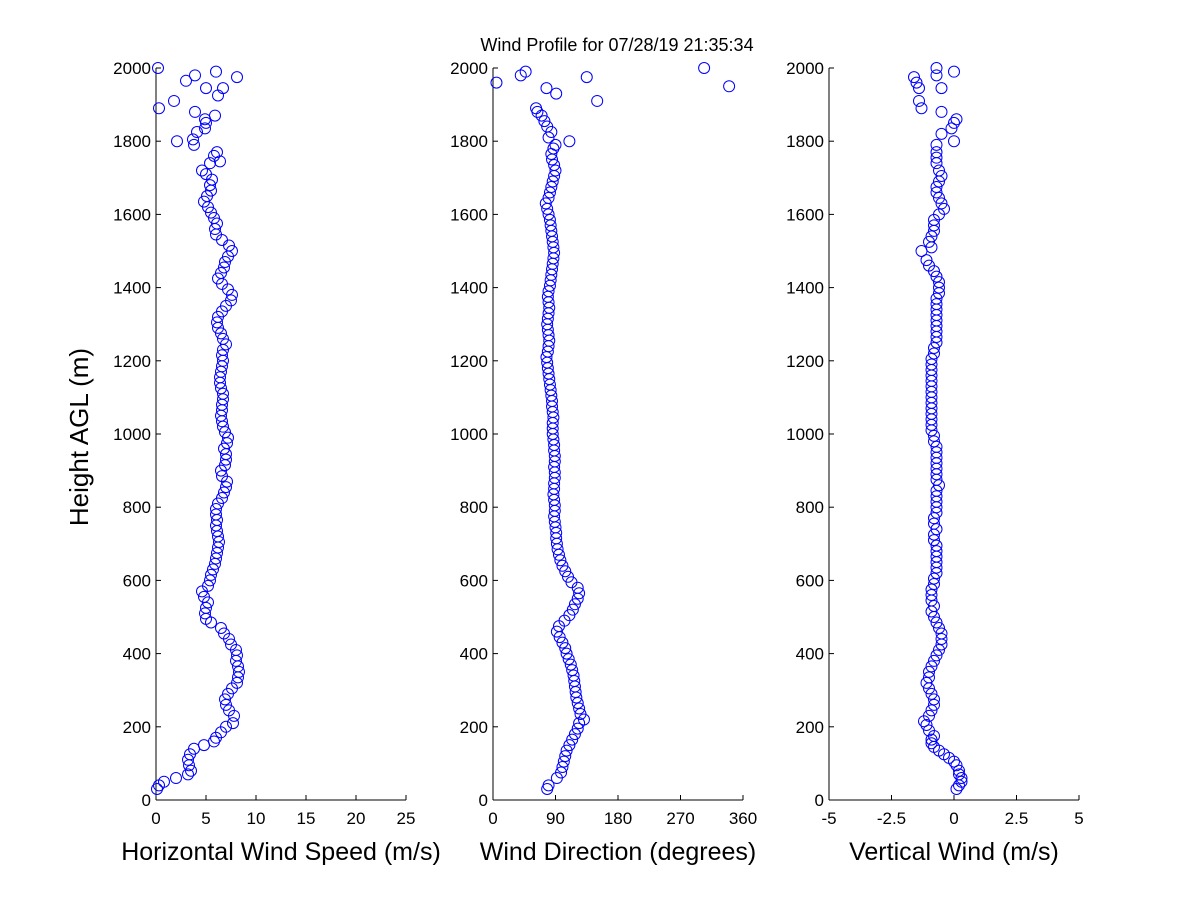 This screenshot has width=1200, height=905. Describe the element at coordinates (805, 141) in the screenshot. I see `y-tick-label: 1800` at that location.